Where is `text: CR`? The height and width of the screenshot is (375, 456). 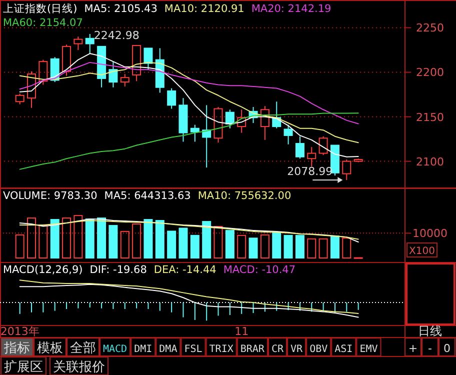
text: CR is located at coordinates (277, 349).